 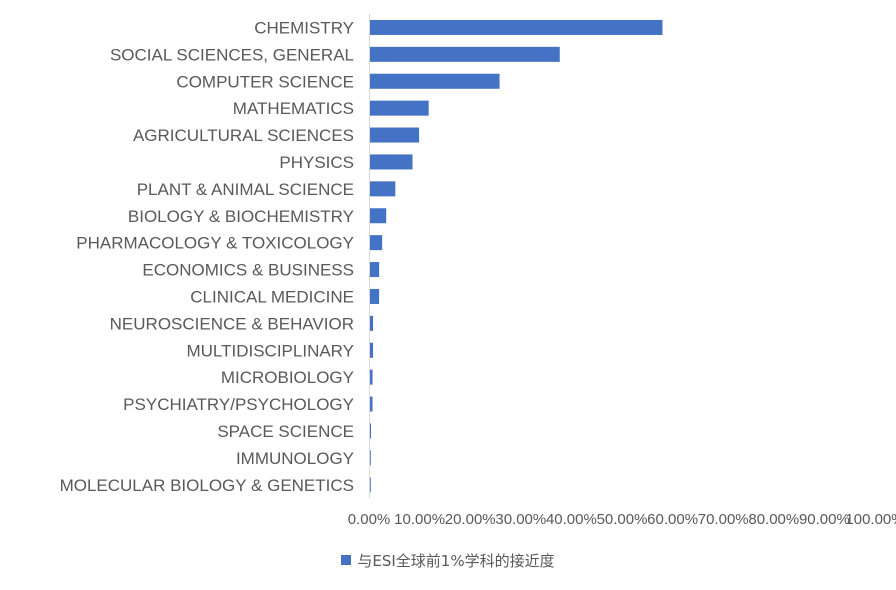 What do you see at coordinates (248, 270) in the screenshot?
I see `category-label: ECONOMICS & BUSINESS` at bounding box center [248, 270].